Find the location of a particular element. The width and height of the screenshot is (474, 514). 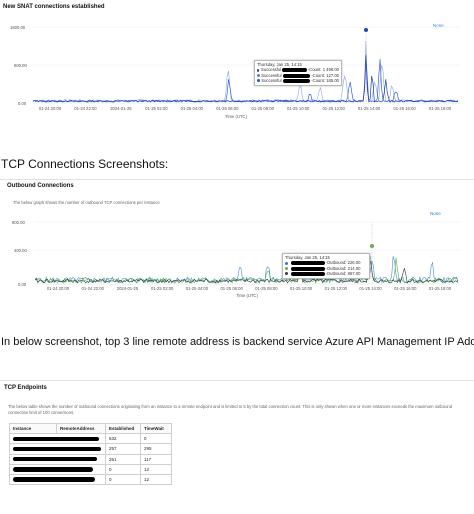

table-row: 251 117 is located at coordinates (90, 459).